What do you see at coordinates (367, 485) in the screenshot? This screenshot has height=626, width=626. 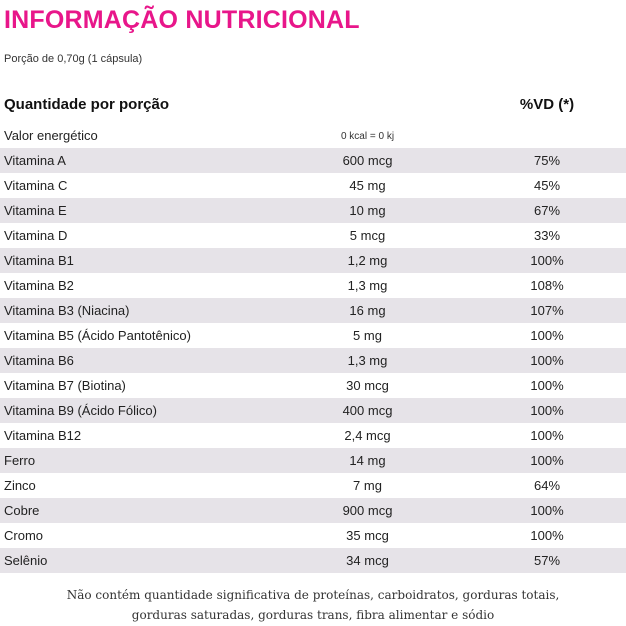 I see `nutrient-amount: 7 mg` at bounding box center [367, 485].